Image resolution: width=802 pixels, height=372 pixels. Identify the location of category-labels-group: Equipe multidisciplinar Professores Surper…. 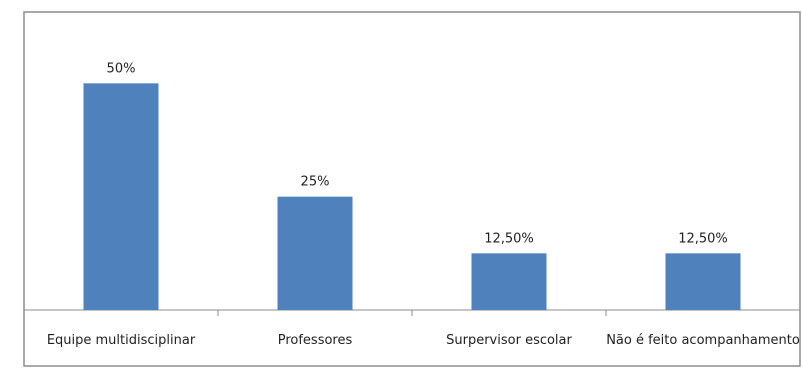
(423, 340).